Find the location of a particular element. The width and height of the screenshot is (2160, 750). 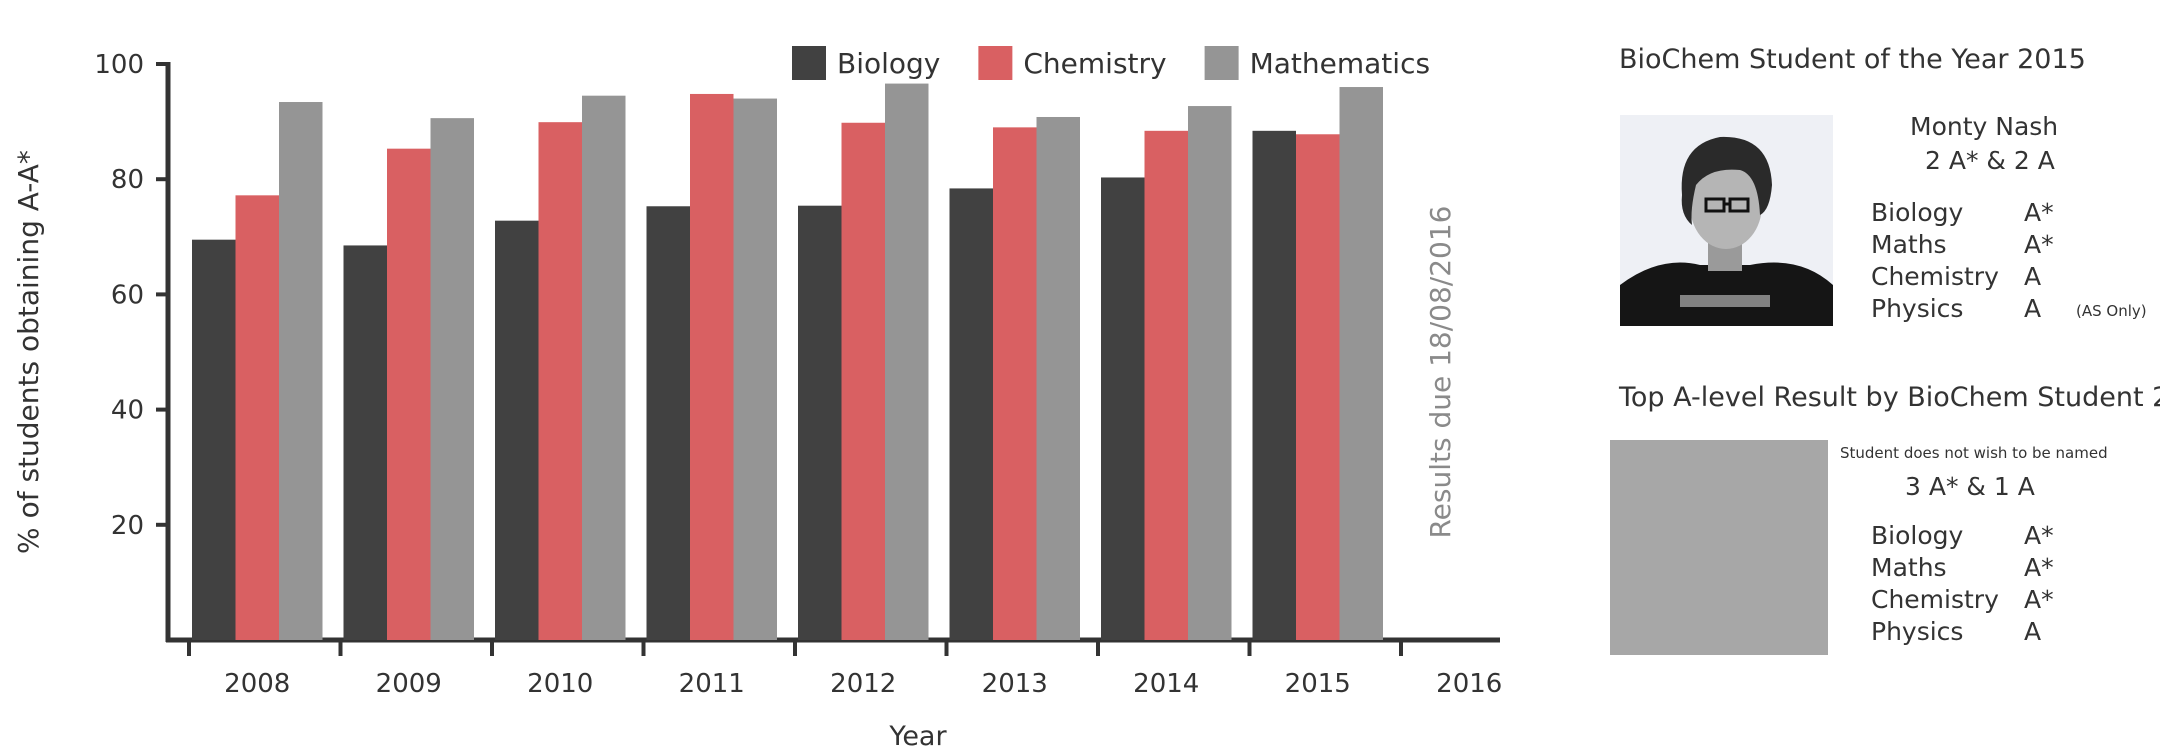

y-tick-label: 60 is located at coordinates (127, 295).